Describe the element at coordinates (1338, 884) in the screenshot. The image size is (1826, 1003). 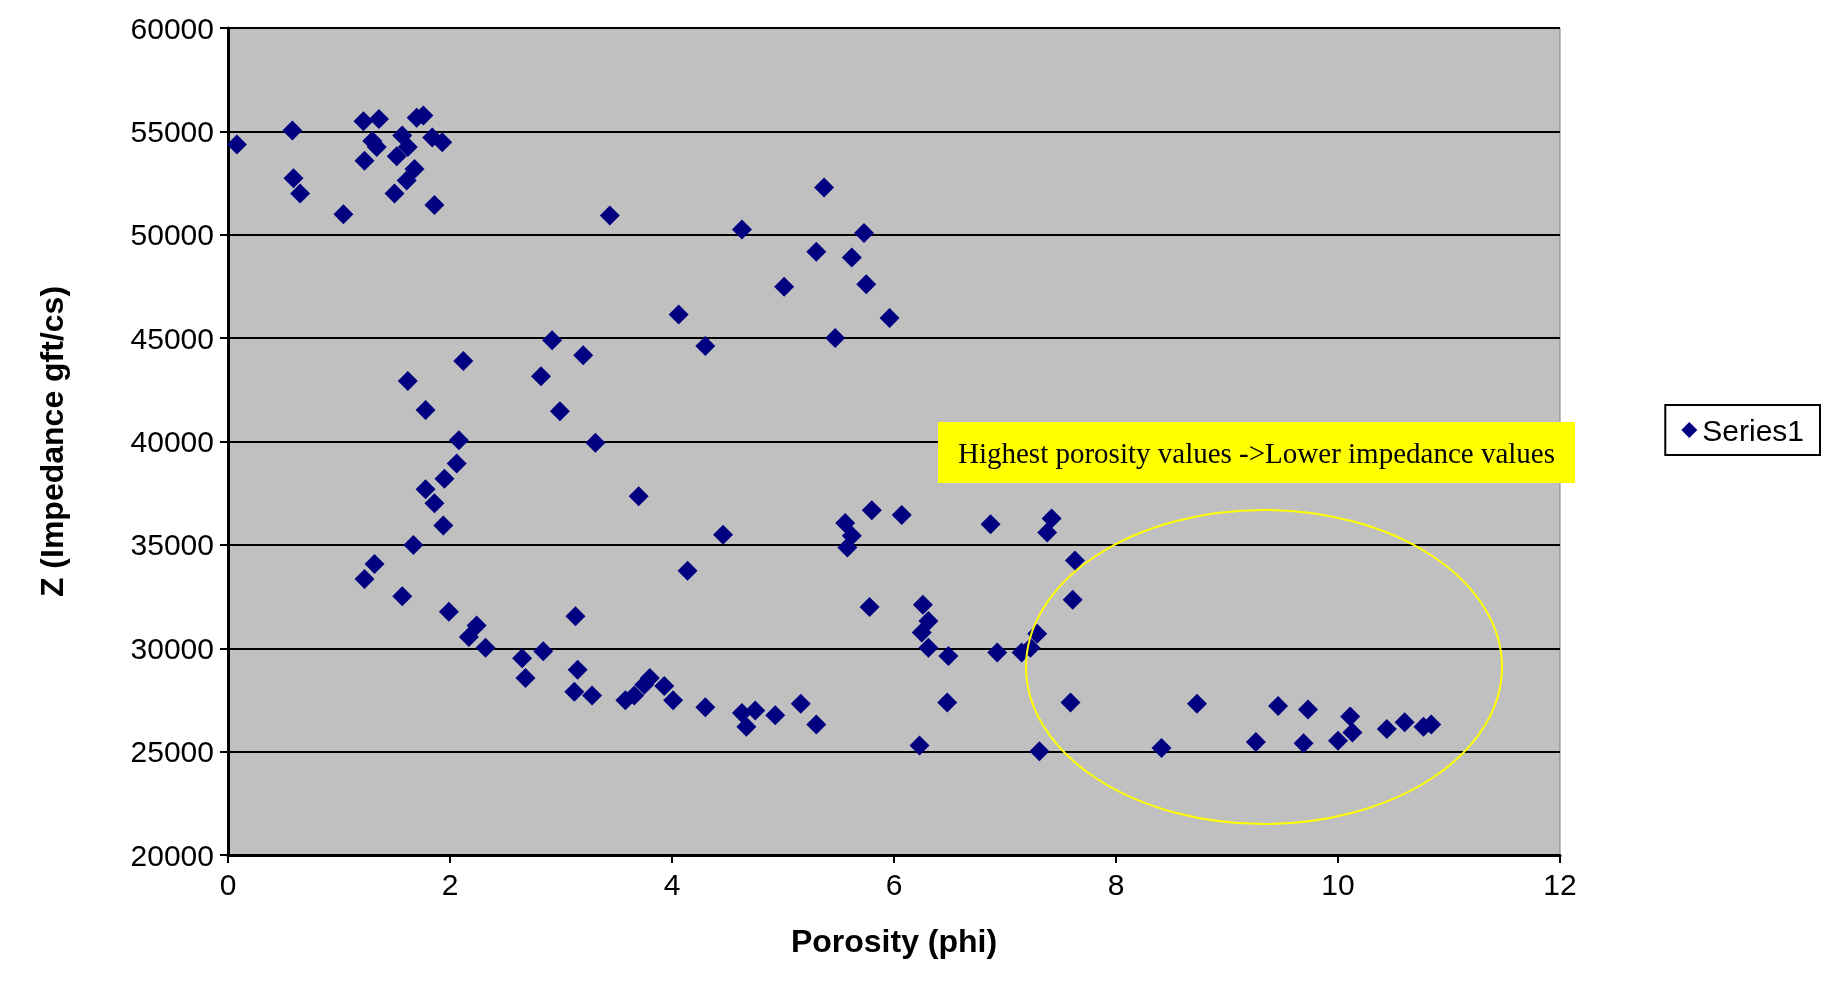
I see `x-tick-label: 10` at that location.